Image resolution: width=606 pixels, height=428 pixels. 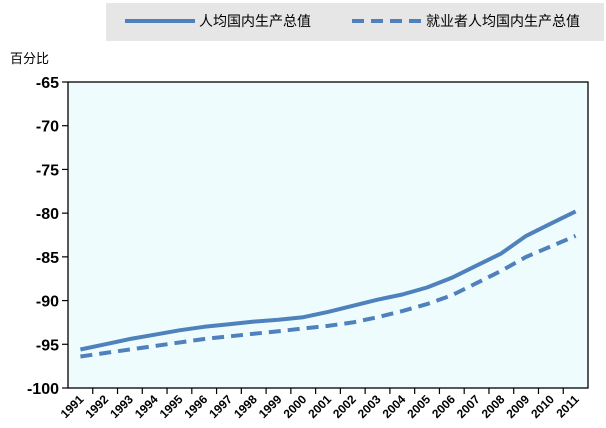 I want to click on x-tick-label: 2008, so click(x=493, y=406).